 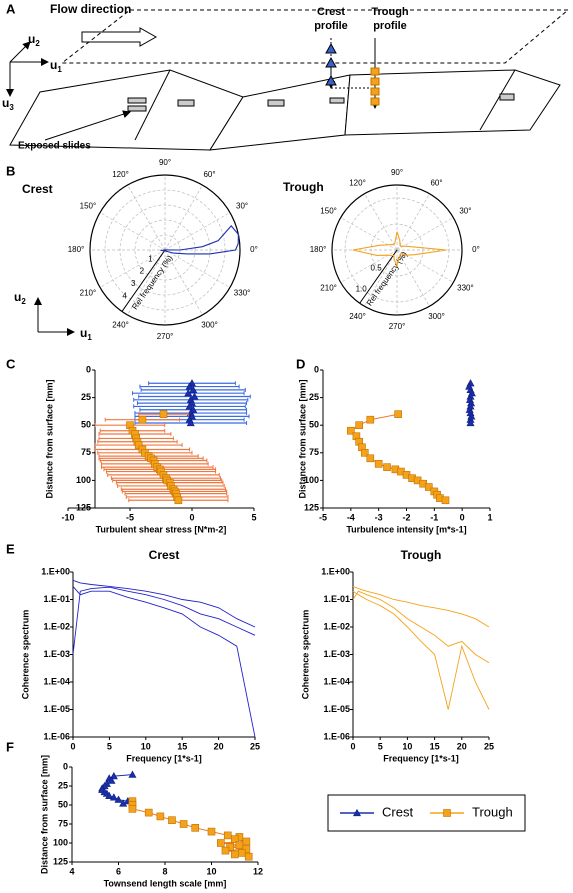 What do you see at coordinates (314, 425) in the screenshot?
I see `y-tick-label: 50` at bounding box center [314, 425].